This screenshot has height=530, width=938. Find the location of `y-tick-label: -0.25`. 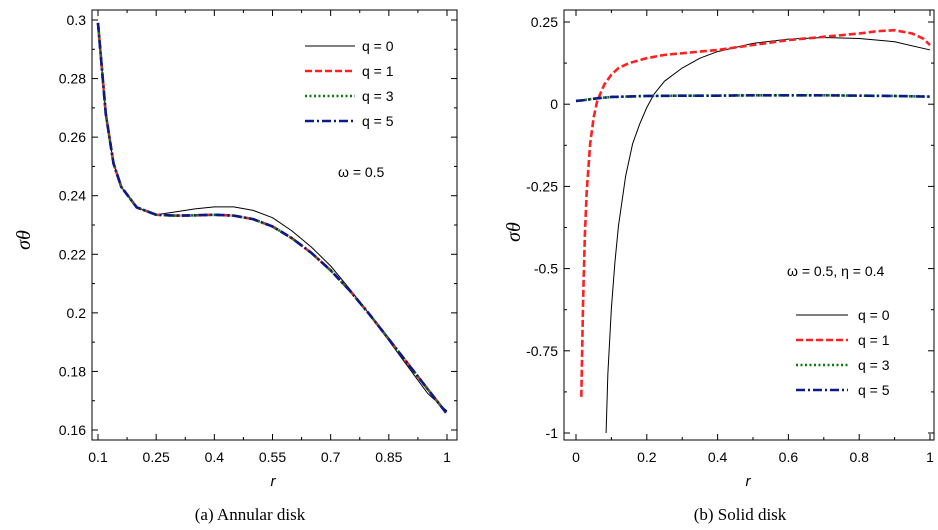

y-tick-label: -0.25 is located at coordinates (542, 186).